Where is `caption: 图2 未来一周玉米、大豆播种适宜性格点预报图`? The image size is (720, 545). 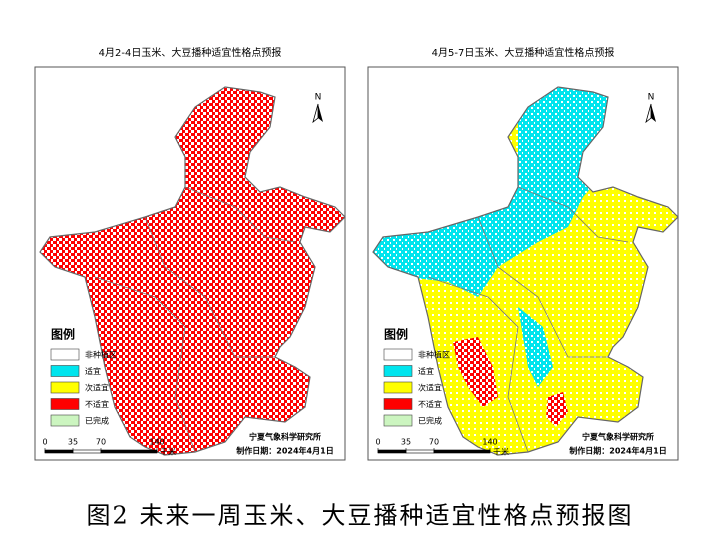 caption: 图2 未来一周玉米、大豆播种适宜性格点预报图 is located at coordinates (360, 516).